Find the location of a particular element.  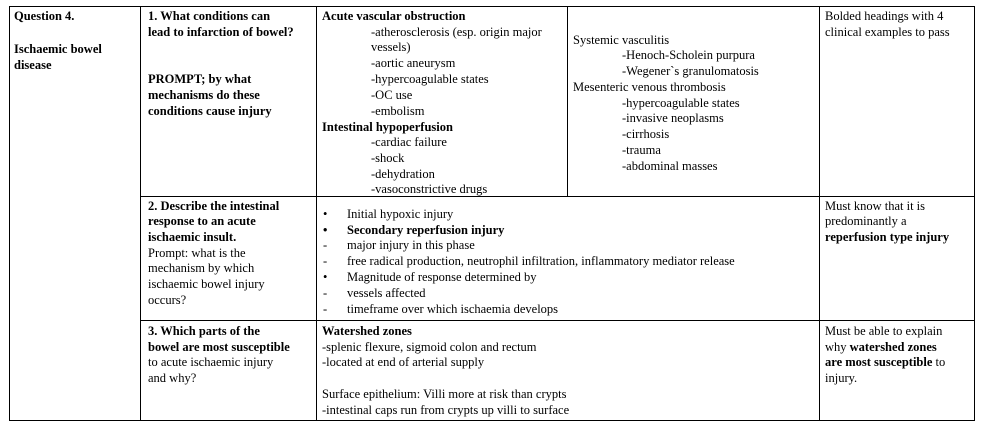

row3-note-bold: watershed zones is located at coordinates (893, 347).